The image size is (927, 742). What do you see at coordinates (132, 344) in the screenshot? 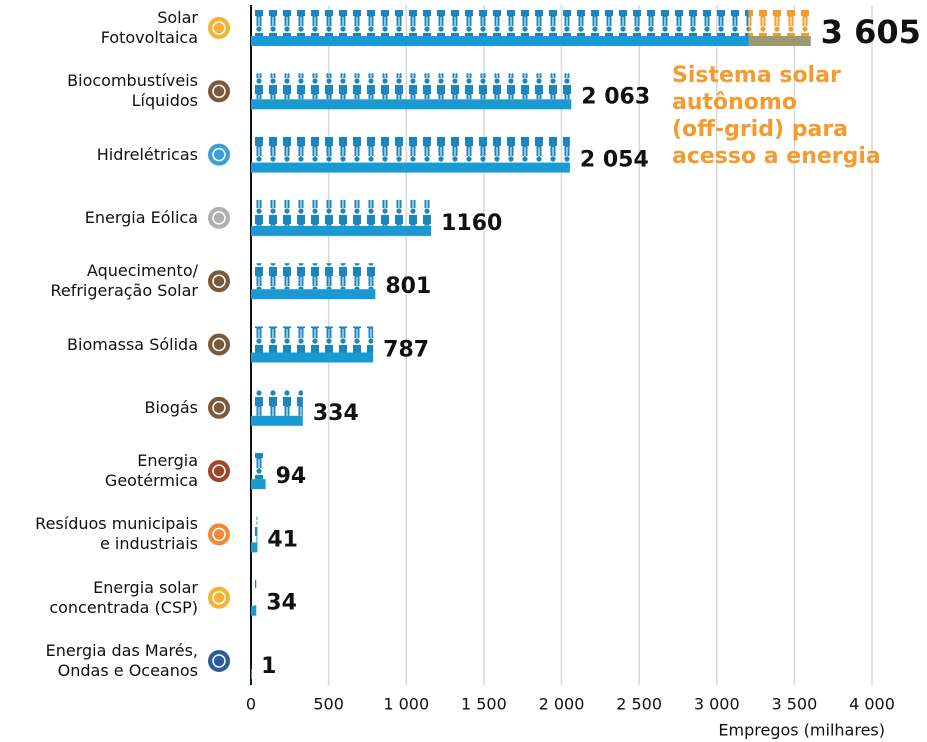
I see `category-label: Biomassa Sólida` at bounding box center [132, 344].